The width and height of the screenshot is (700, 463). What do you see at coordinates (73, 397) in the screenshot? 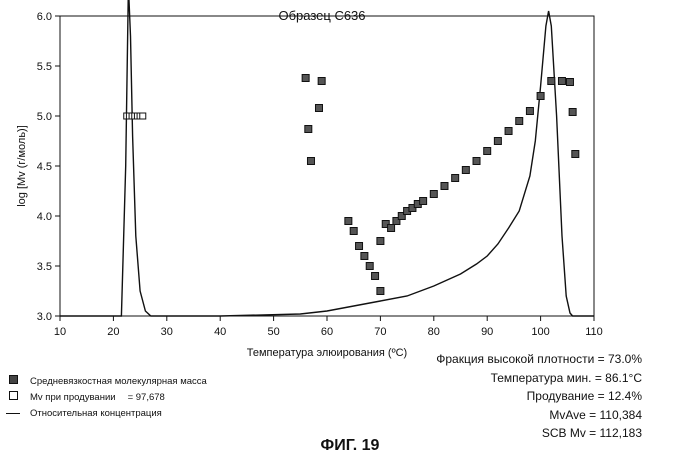
I see `legend-label-purge: Mv при продувании` at bounding box center [73, 397].